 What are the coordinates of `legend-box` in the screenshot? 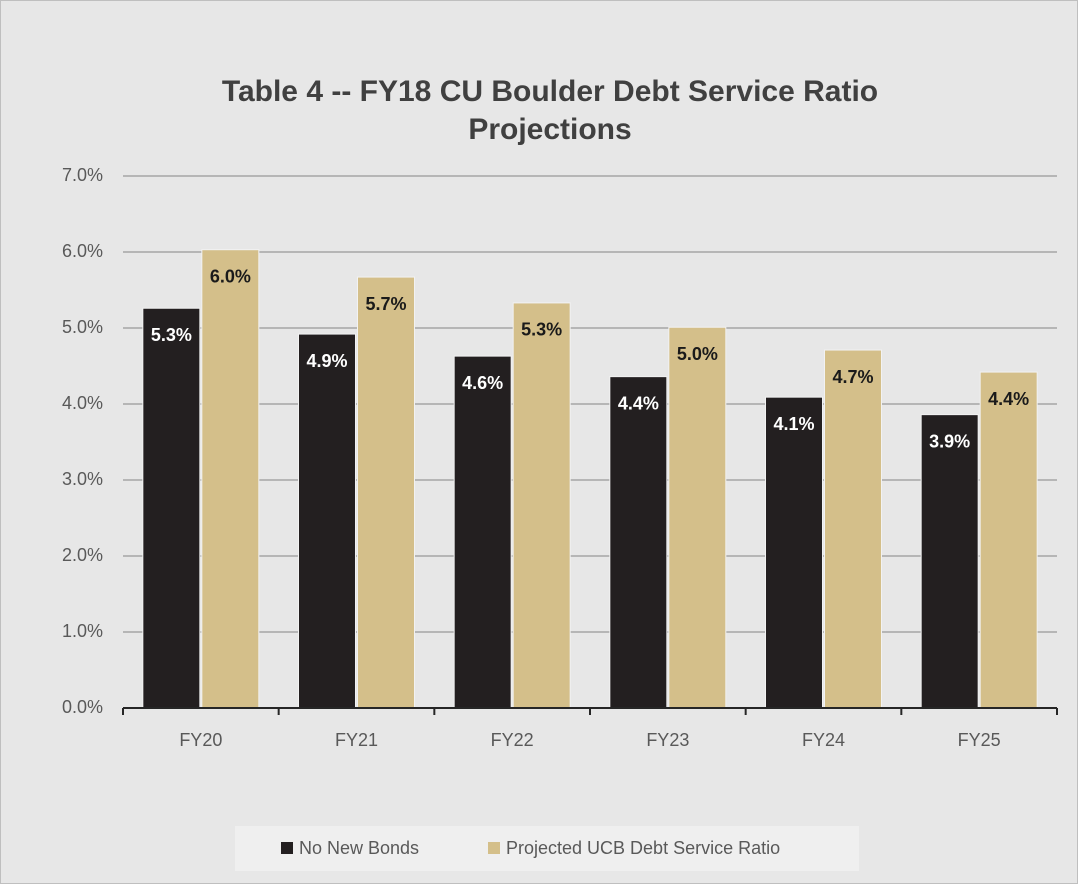 It's located at (547, 848).